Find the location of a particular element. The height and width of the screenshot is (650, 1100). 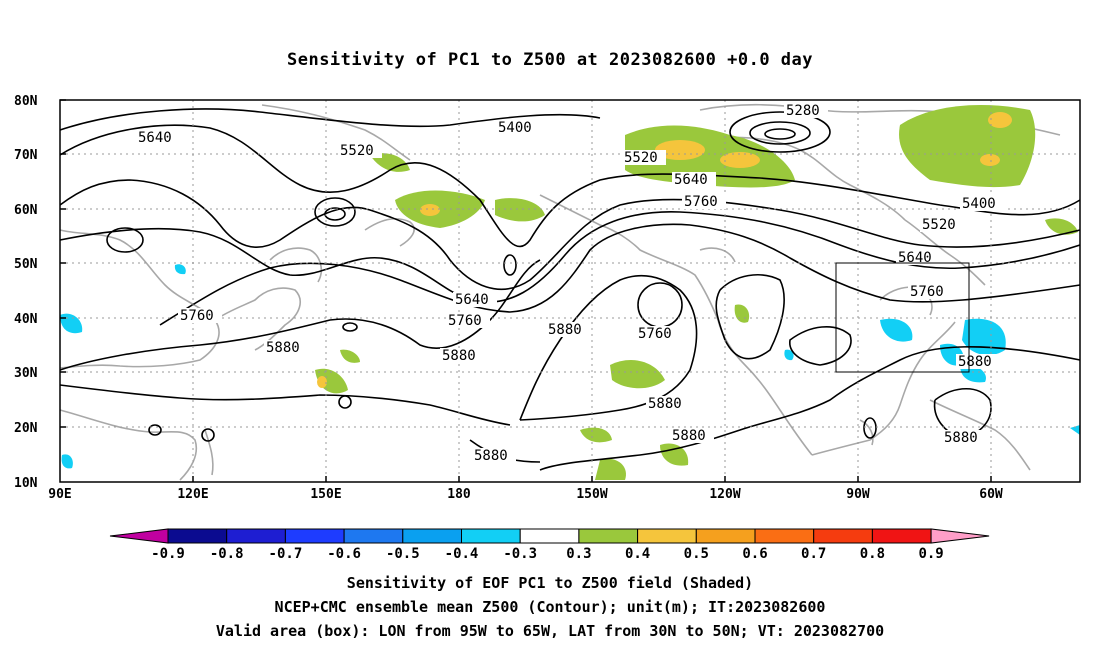

lon-label: 150E is located at coordinates (325, 494).